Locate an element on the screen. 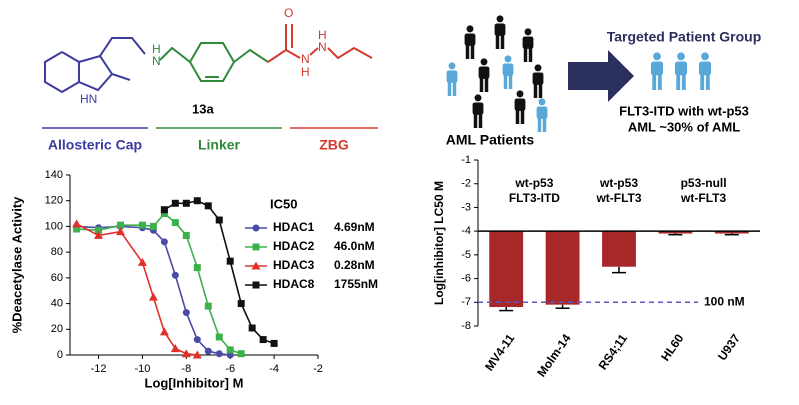 The height and width of the screenshot is (405, 799). y-tick-label: -7 is located at coordinates (466, 302).